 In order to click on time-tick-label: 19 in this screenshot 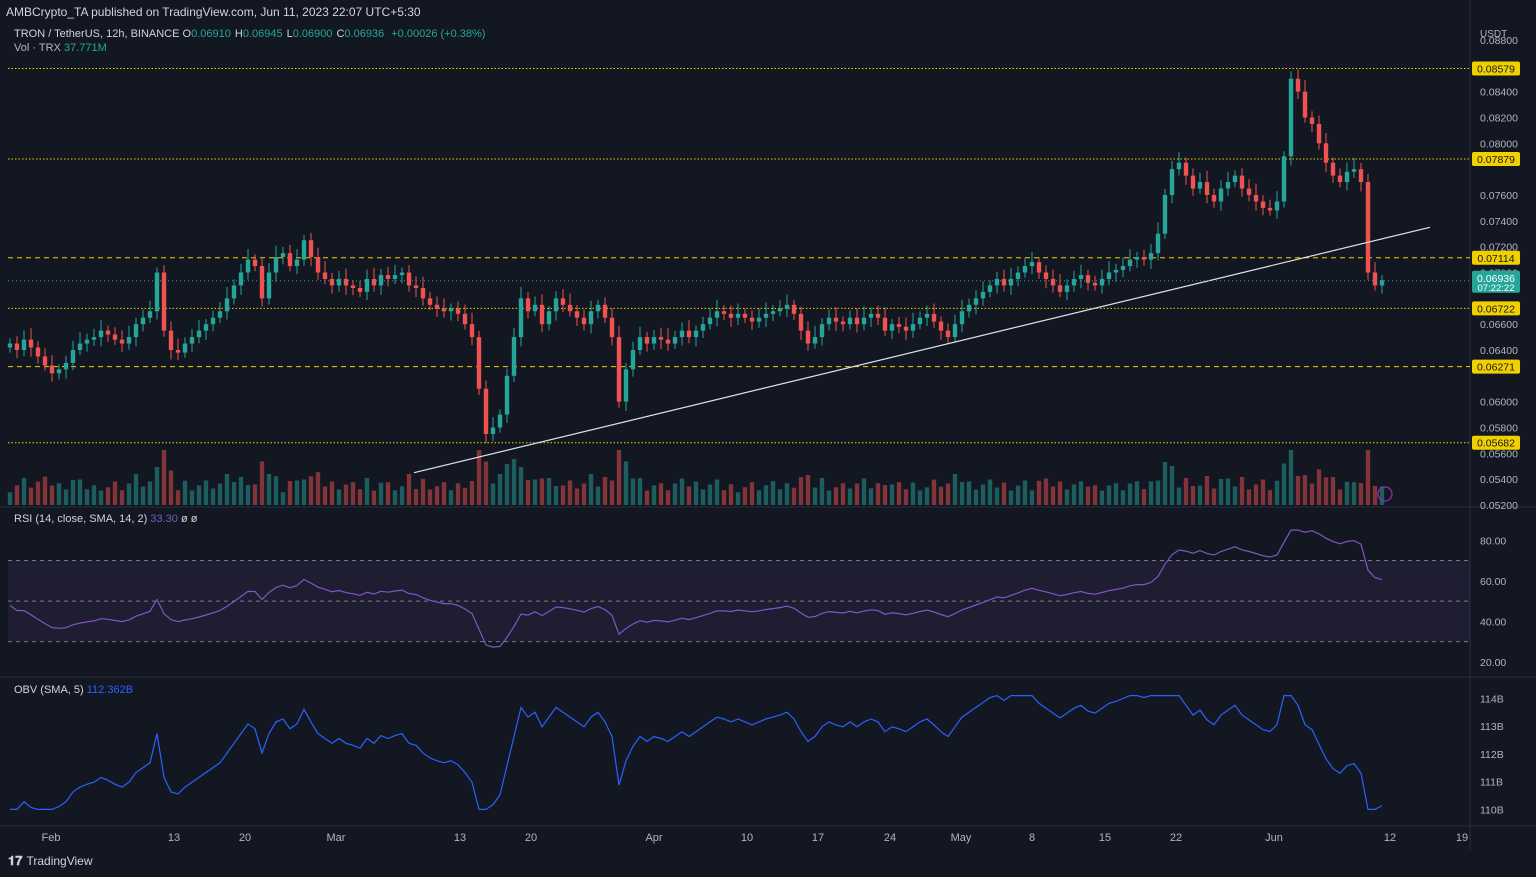, I will do `click(1462, 838)`.